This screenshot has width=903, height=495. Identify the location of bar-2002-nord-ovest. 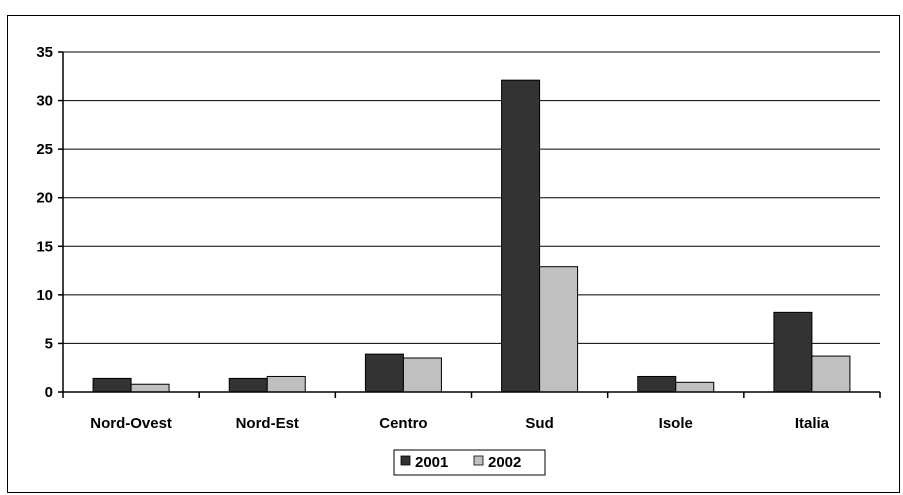
(150, 388).